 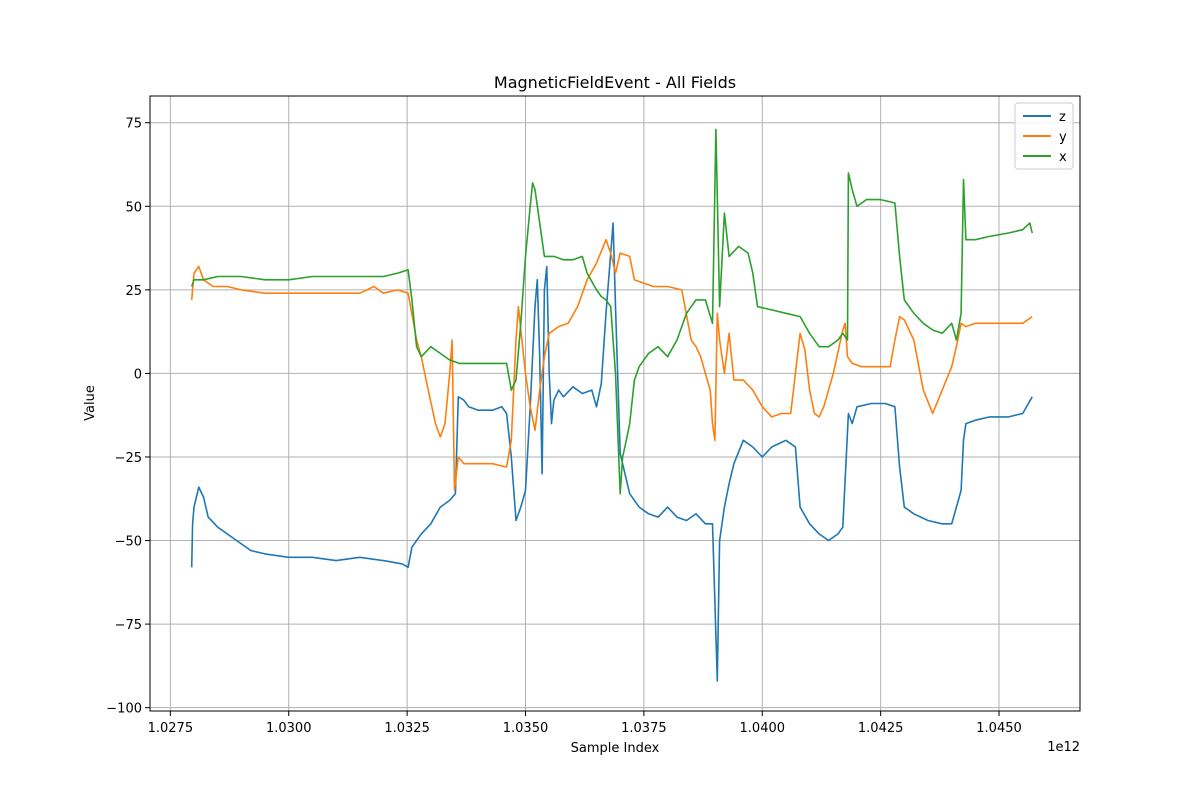 I want to click on legend-label-x: x, so click(x=1063, y=157).